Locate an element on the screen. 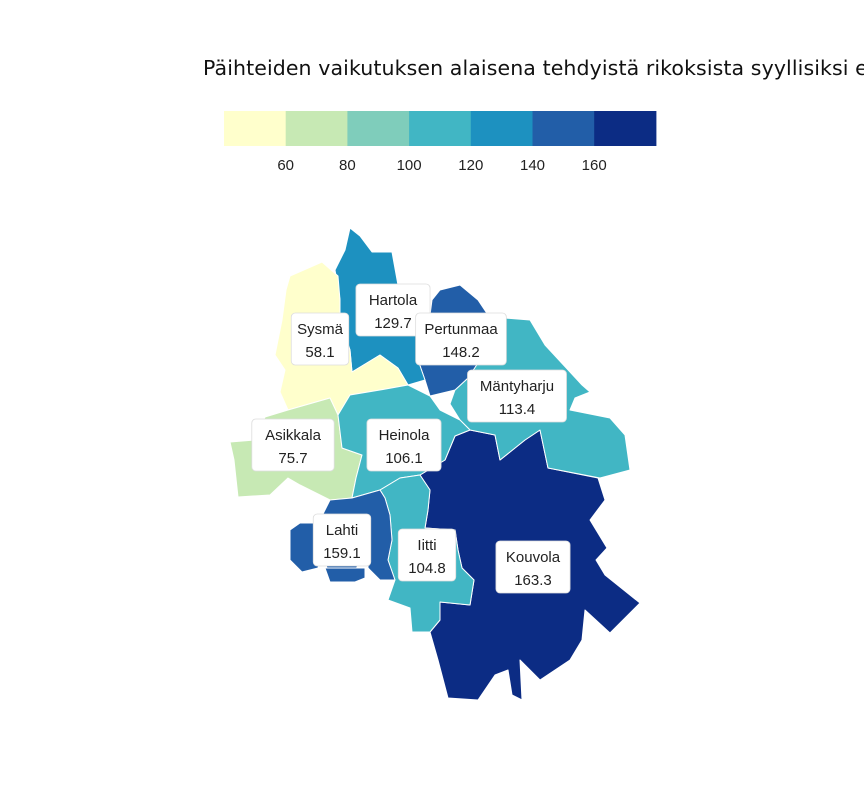 Image resolution: width=864 pixels, height=792 pixels. region-name: Heinola is located at coordinates (405, 435).